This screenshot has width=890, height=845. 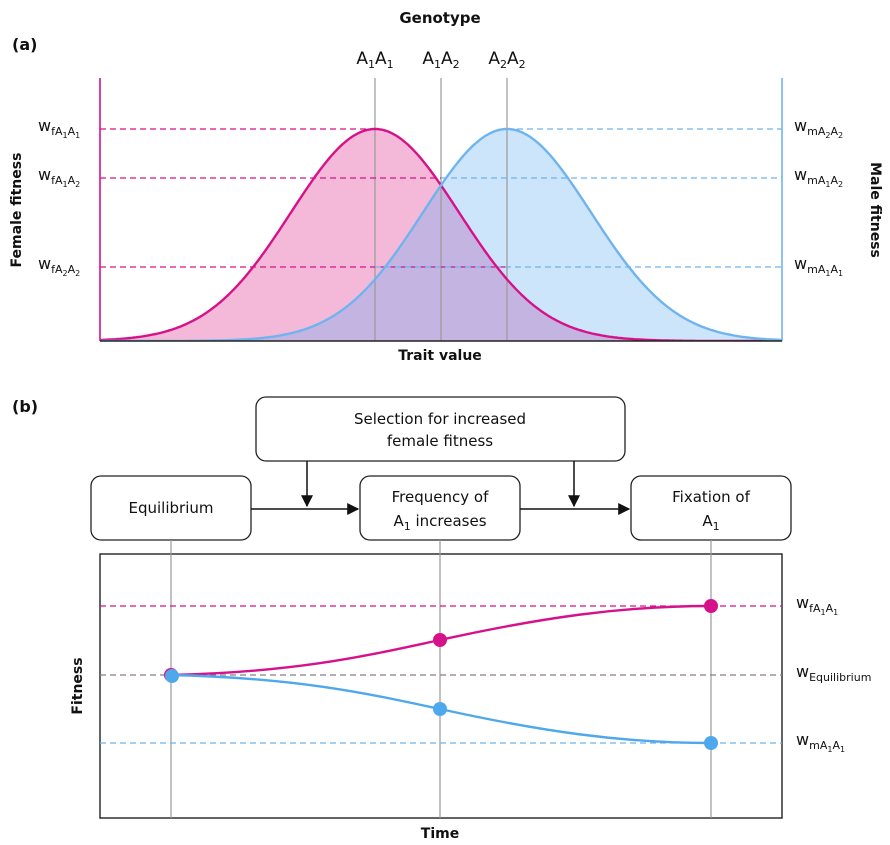 I want to click on frequency-box-line2: A1 increases, so click(x=439, y=522).